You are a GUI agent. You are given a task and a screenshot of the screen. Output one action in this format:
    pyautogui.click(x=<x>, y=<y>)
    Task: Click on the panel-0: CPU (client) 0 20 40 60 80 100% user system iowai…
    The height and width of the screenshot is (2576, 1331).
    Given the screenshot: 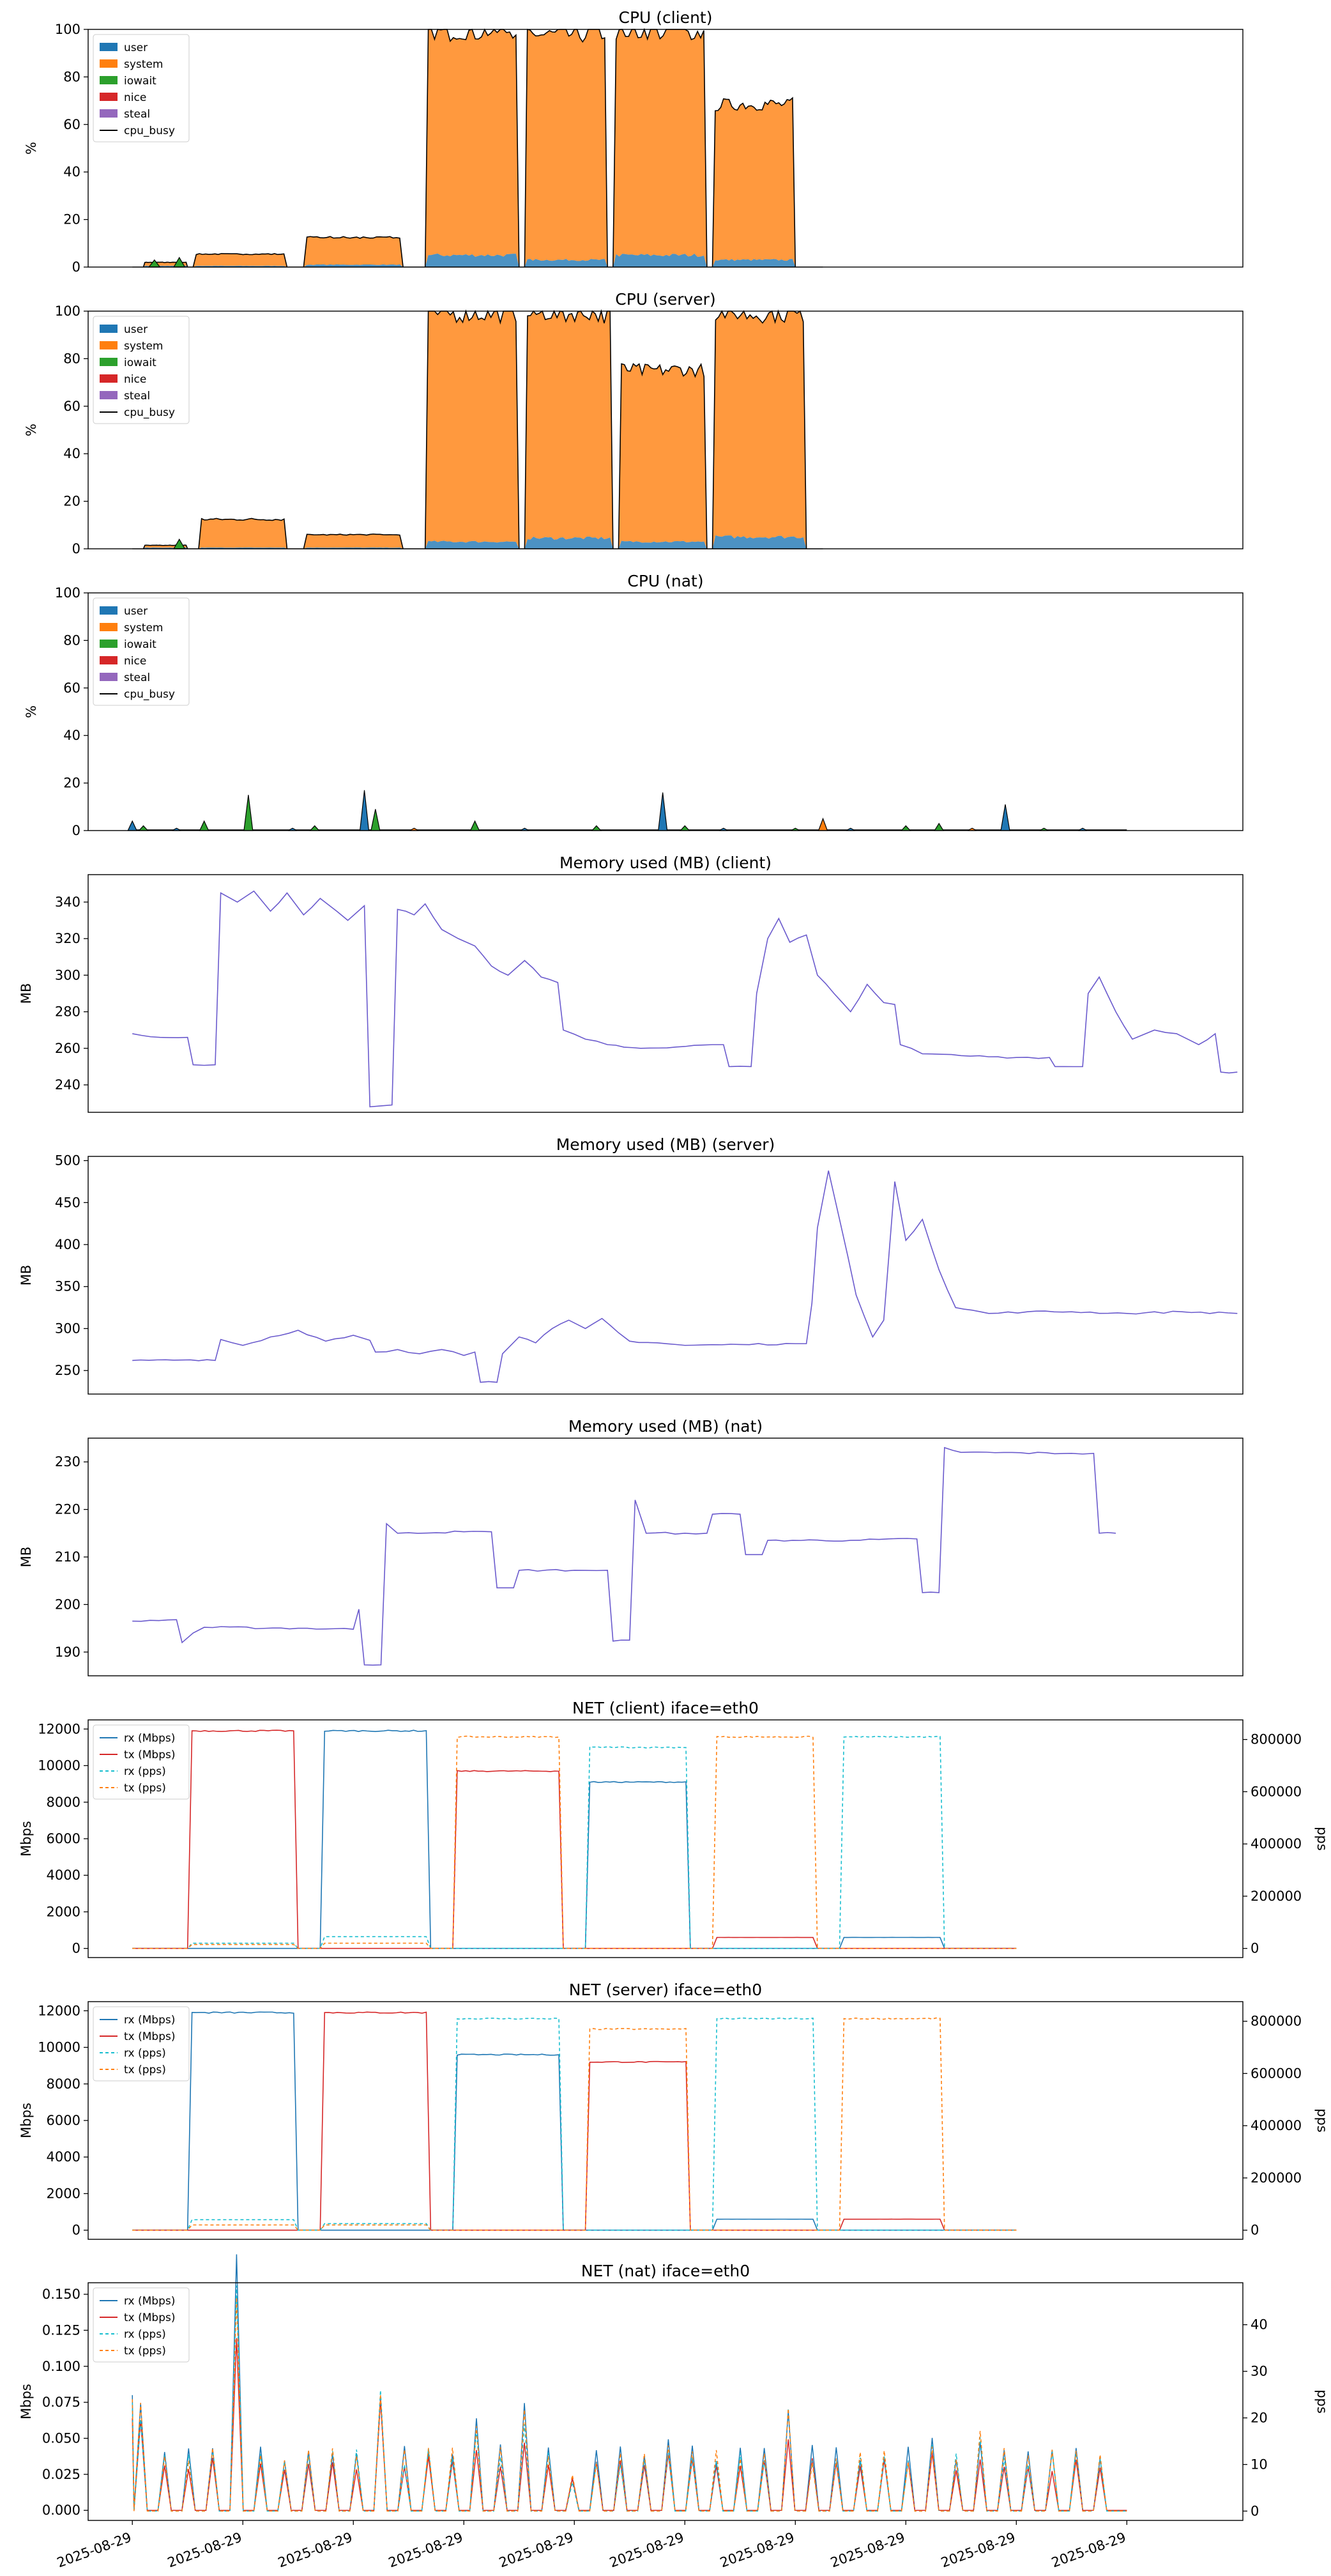 What is the action you would take?
    pyautogui.click(x=634, y=141)
    